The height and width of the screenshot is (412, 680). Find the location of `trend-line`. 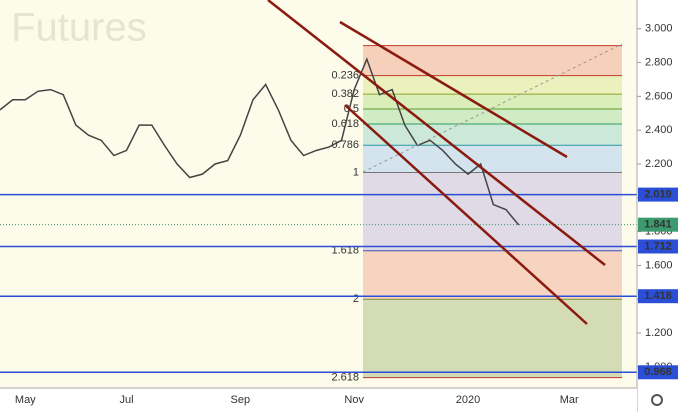

trend-line is located at coordinates (453, 89).